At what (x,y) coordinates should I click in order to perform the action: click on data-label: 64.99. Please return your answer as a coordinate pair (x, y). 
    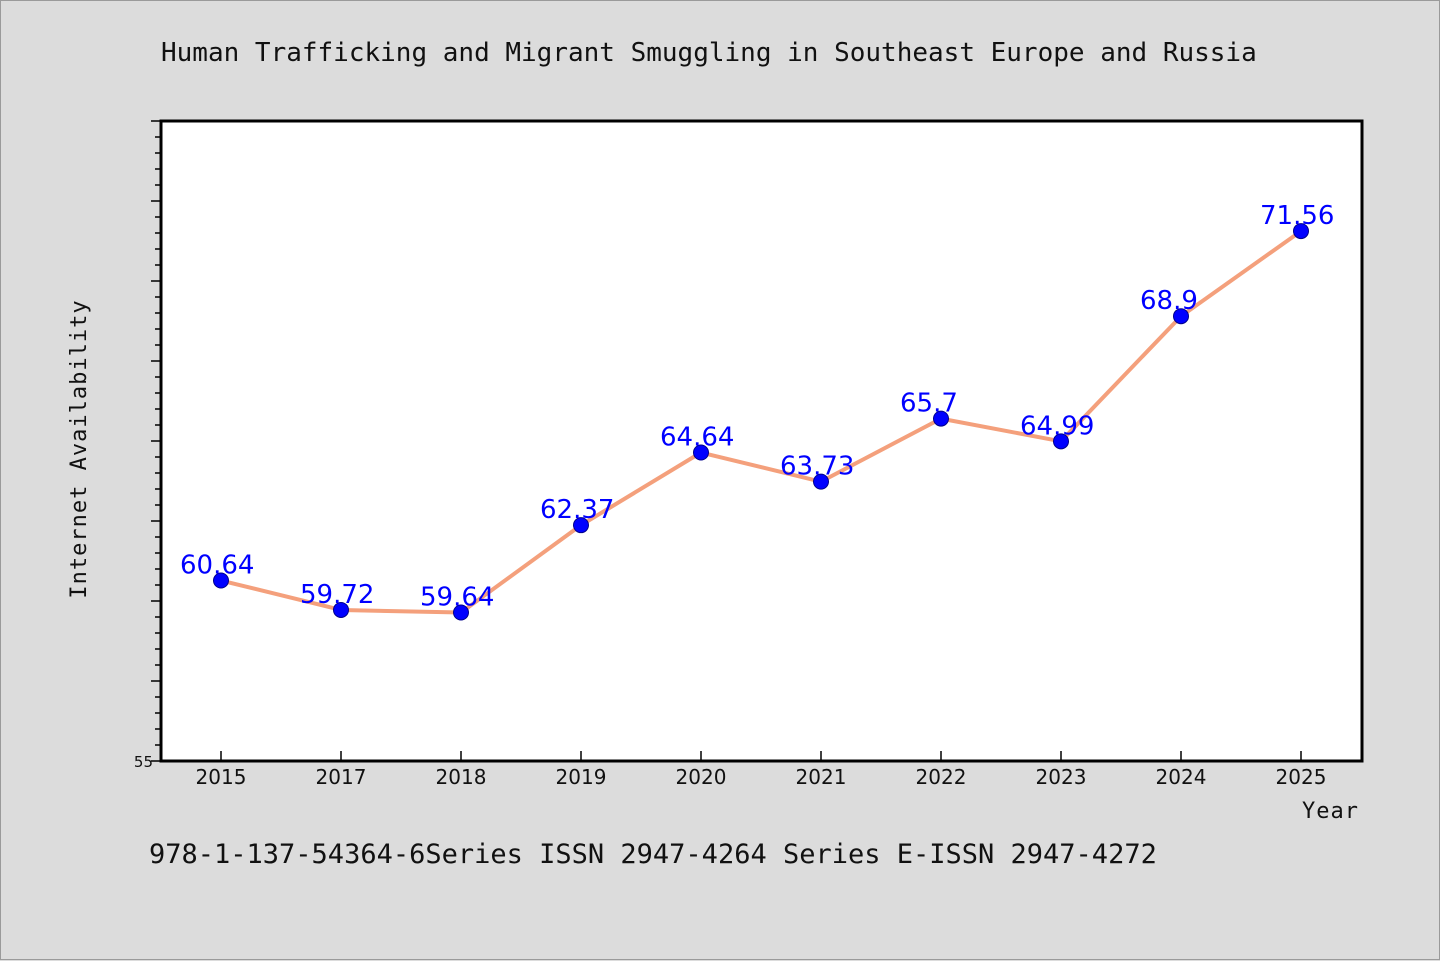
    Looking at the image, I should click on (1057, 426).